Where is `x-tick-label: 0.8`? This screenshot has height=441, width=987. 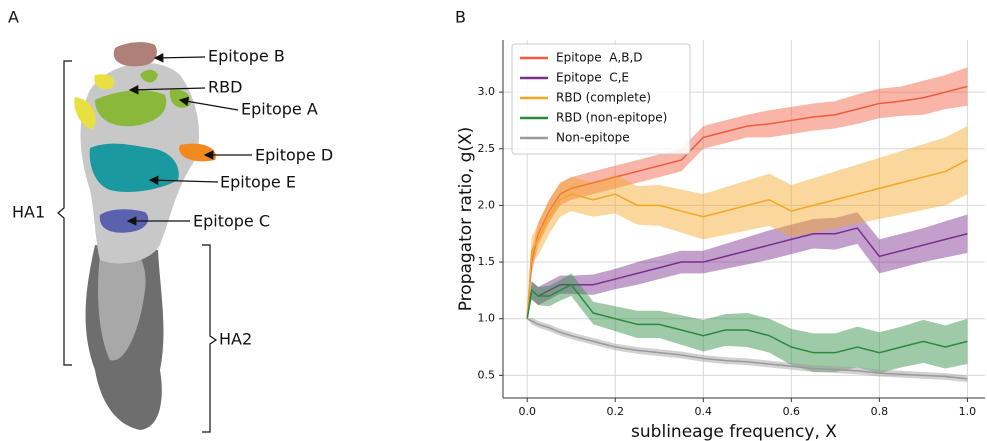 x-tick-label: 0.8 is located at coordinates (880, 411).